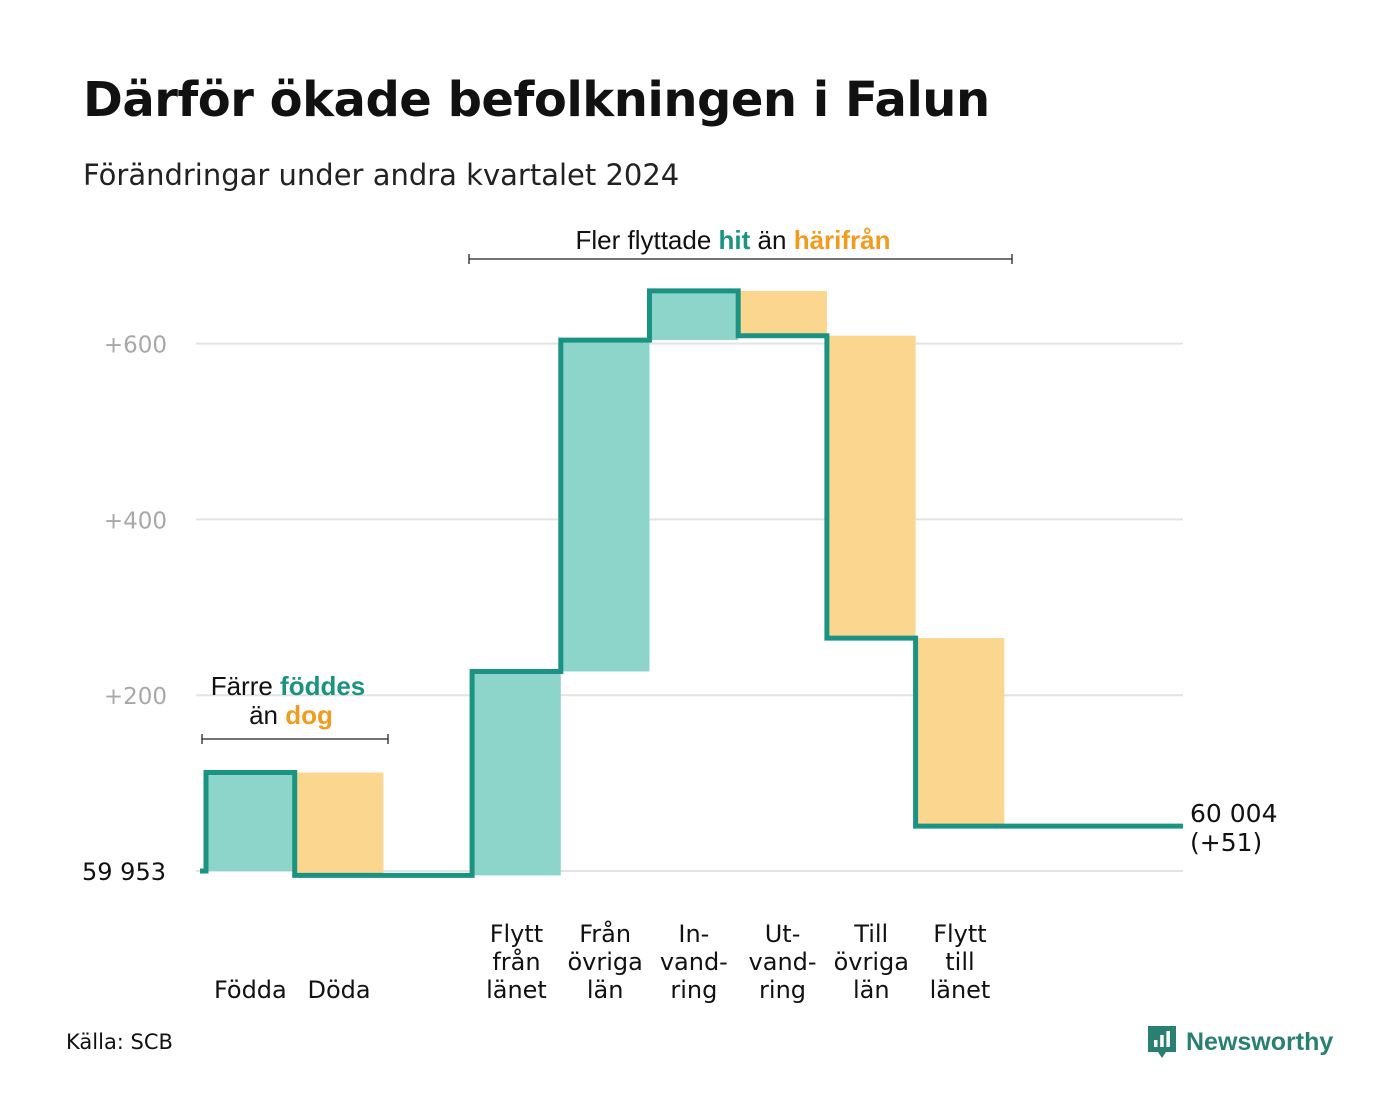  Describe the element at coordinates (288, 686) in the screenshot. I see `births-annotation-line1: Färre föddes` at that location.